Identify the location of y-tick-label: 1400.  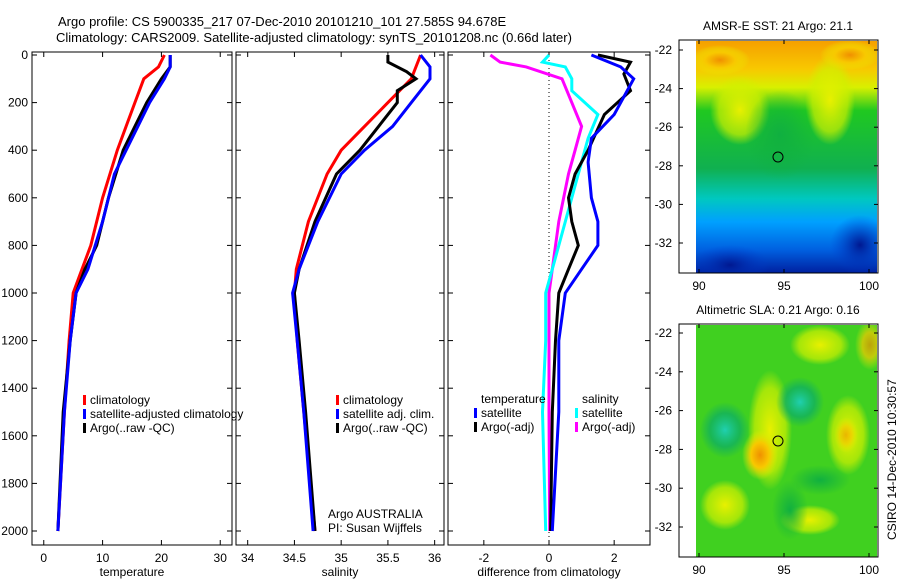
(14, 388).